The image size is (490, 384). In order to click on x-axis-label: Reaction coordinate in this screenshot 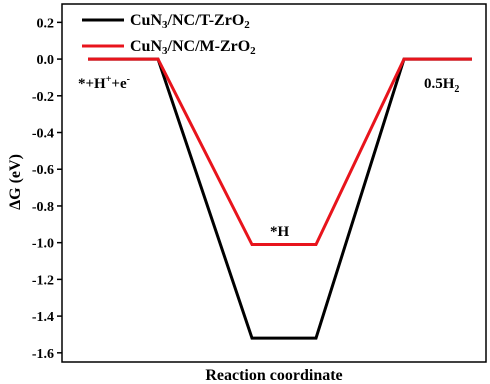, I will do `click(273, 375)`.